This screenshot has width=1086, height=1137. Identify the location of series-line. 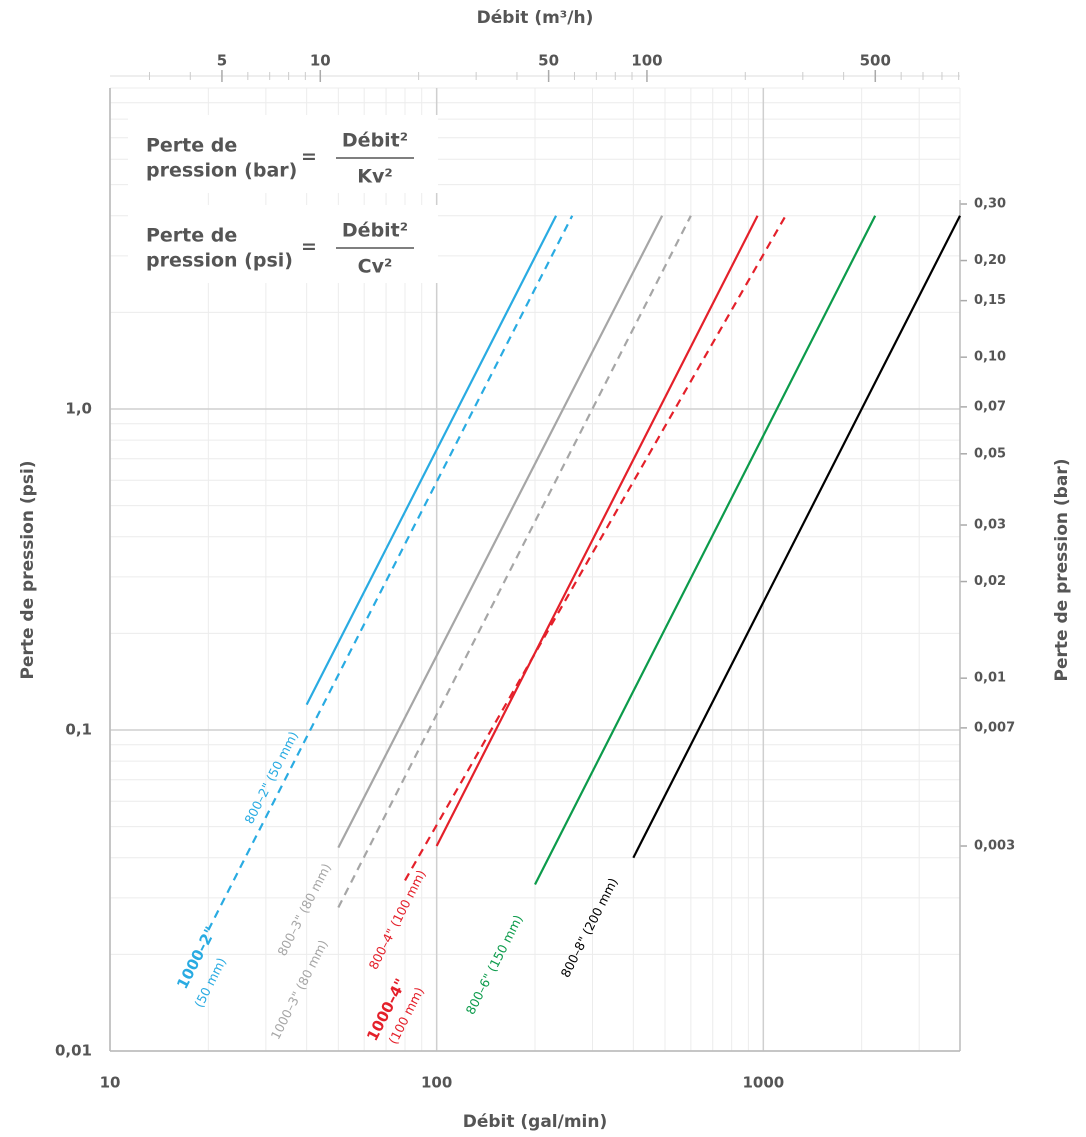
(431, 460).